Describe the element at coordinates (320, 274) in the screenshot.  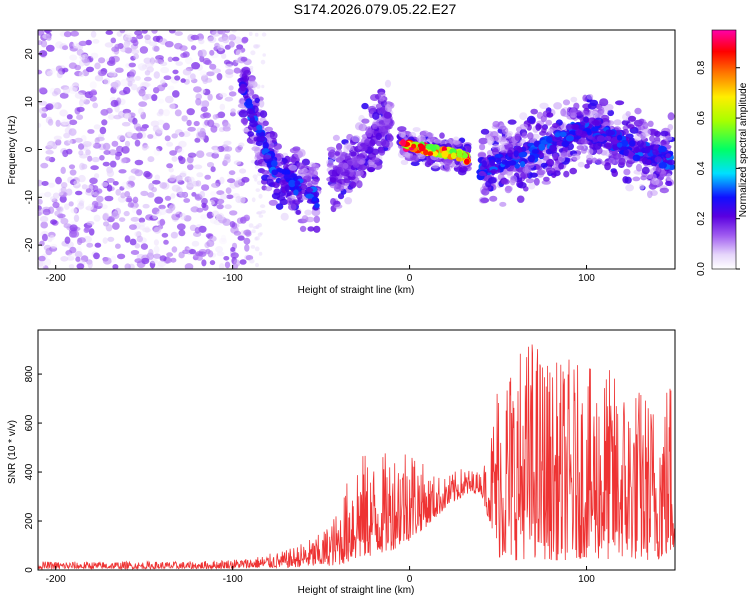
I see `spectrogram-x-ticks: -200 -100 0 100` at that location.